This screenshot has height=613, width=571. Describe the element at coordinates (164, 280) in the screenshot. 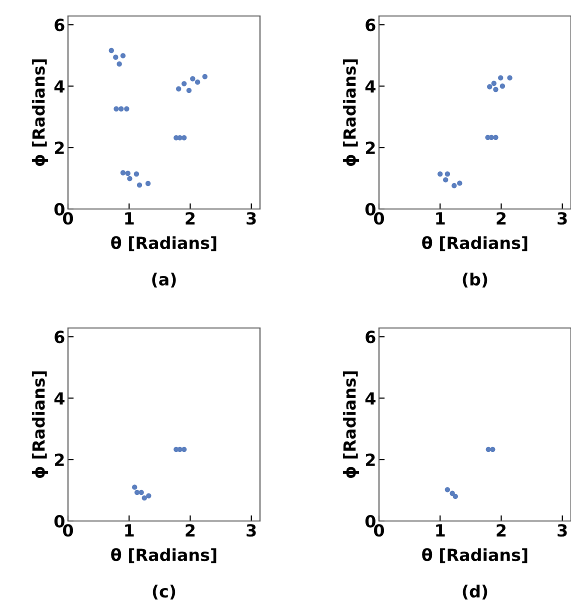

I see `text: (a)` at that location.